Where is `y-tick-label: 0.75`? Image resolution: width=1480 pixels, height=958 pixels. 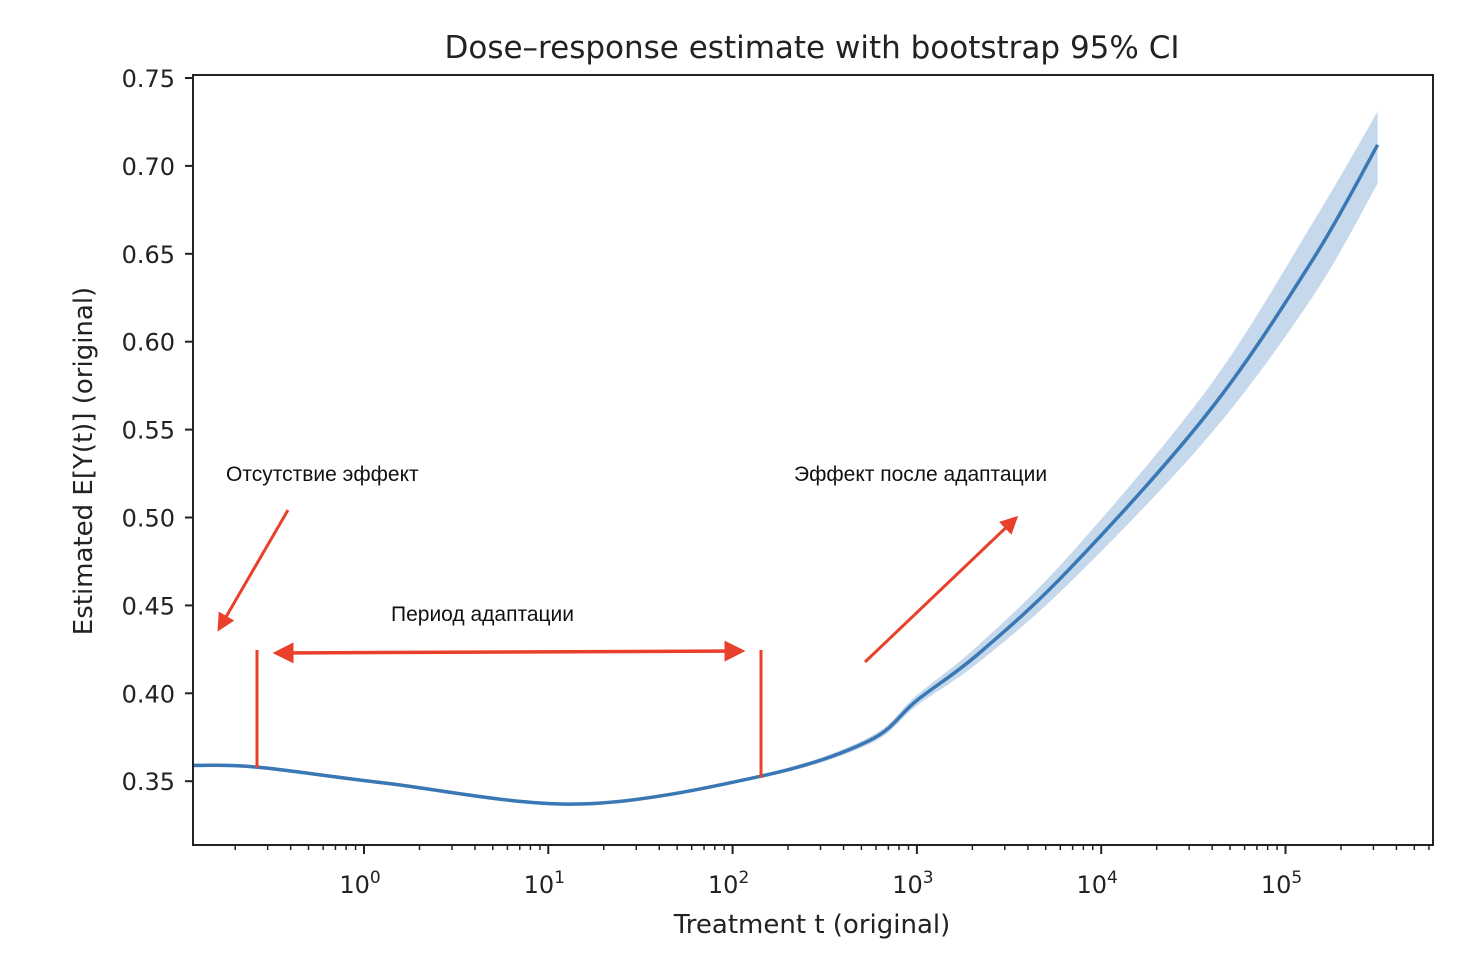
y-tick-label: 0.75 is located at coordinates (148, 79).